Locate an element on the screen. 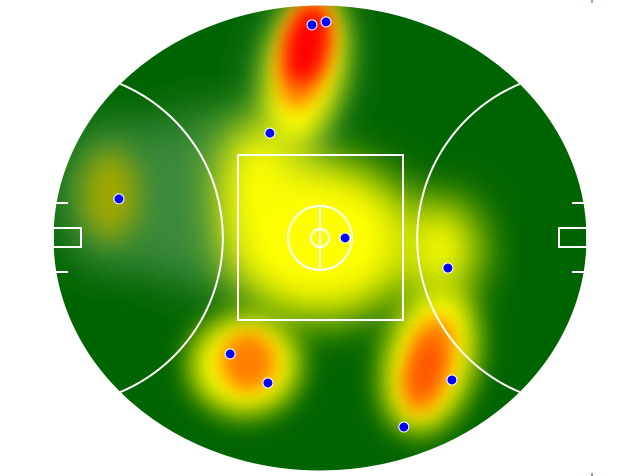 This screenshot has width=640, height=476. centre-square is located at coordinates (320, 237).